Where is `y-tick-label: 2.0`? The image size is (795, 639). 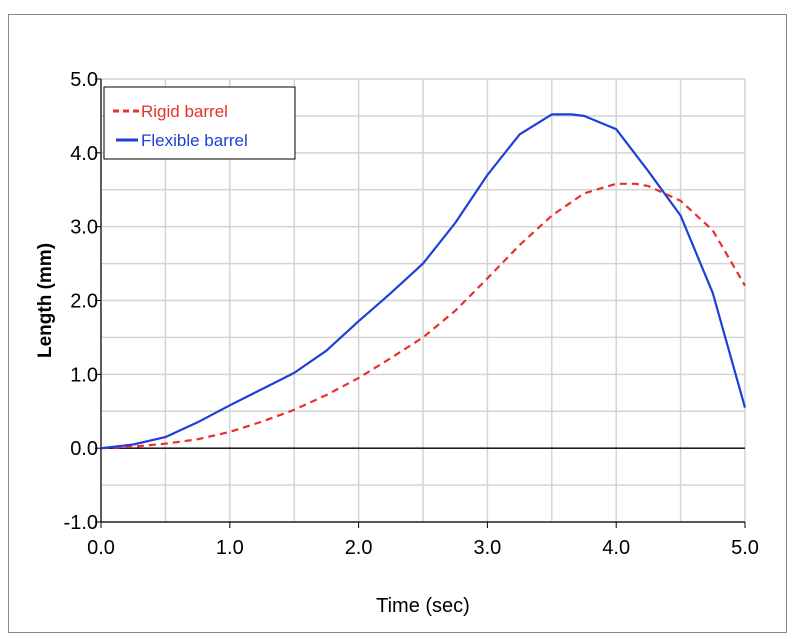 y-tick-label: 2.0 is located at coordinates (84, 302).